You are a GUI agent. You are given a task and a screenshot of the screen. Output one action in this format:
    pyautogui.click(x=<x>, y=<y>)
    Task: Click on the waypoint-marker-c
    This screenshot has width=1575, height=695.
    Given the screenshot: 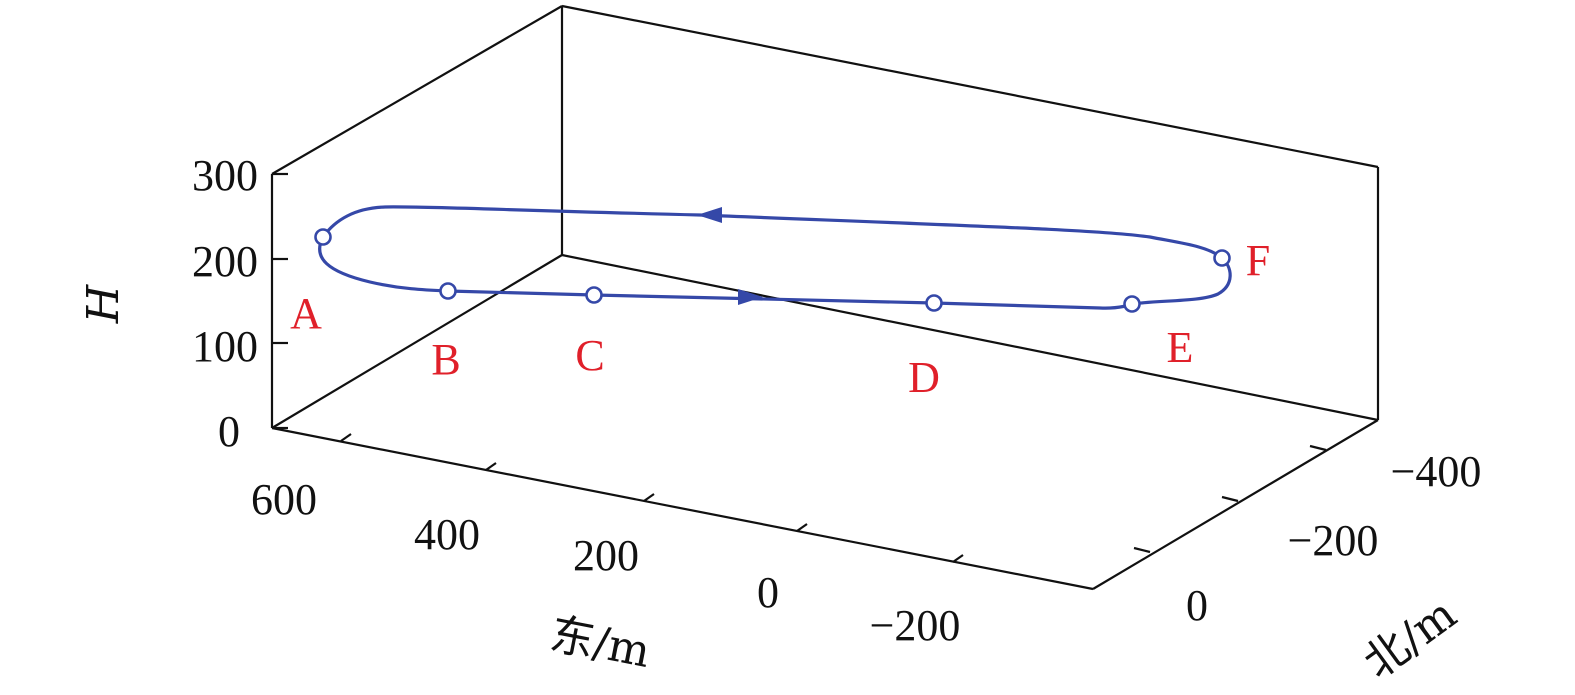 What is the action you would take?
    pyautogui.click(x=594, y=295)
    